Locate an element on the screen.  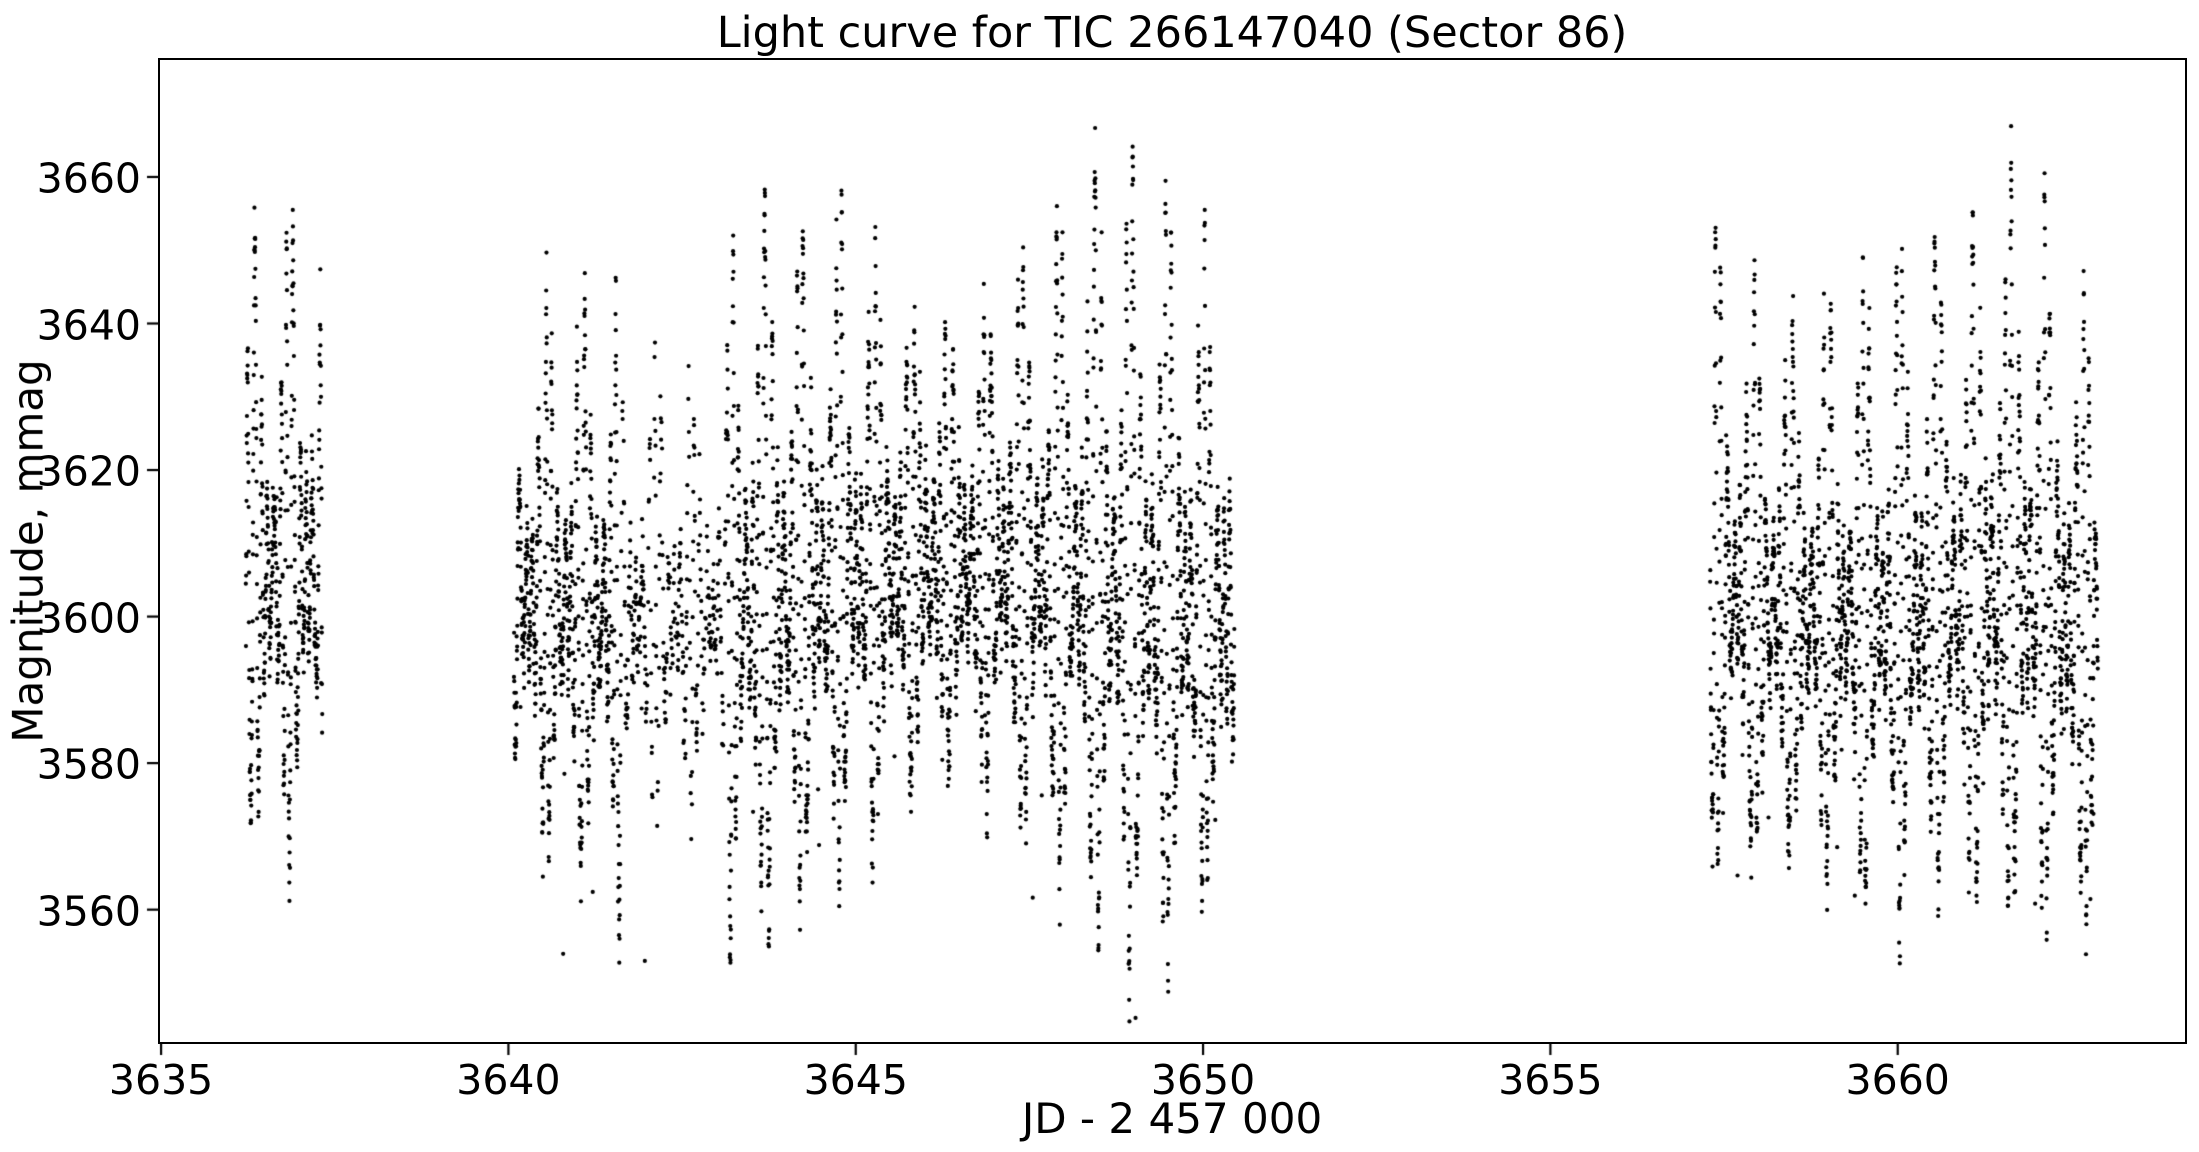
x-tick-label: 3635 is located at coordinates (161, 1080).